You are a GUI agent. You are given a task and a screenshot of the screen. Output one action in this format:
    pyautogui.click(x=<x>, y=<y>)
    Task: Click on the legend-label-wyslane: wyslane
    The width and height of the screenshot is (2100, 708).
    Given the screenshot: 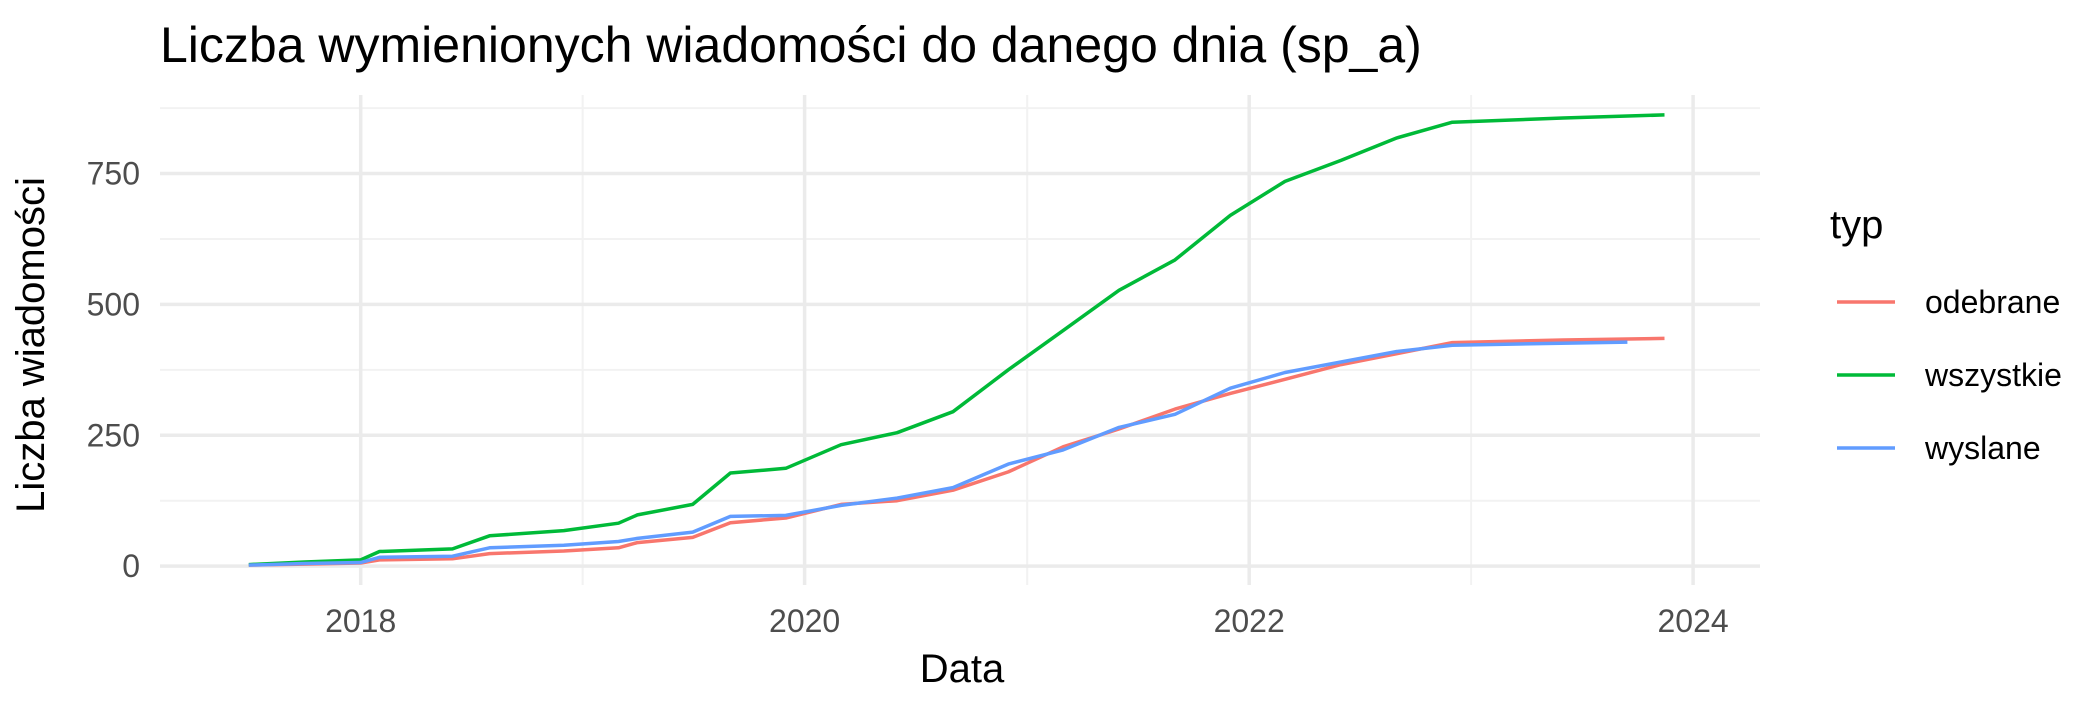 What is the action you would take?
    pyautogui.click(x=1982, y=448)
    